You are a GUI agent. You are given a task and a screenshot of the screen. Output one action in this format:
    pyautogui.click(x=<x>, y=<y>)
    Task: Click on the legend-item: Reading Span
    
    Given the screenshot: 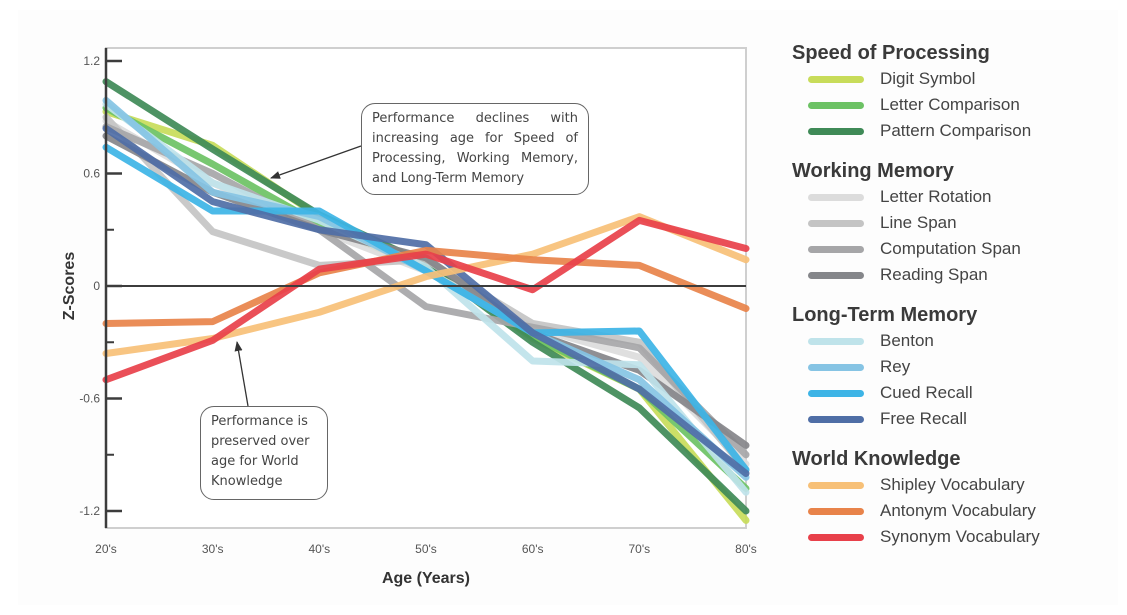 What is the action you would take?
    pyautogui.click(x=952, y=275)
    